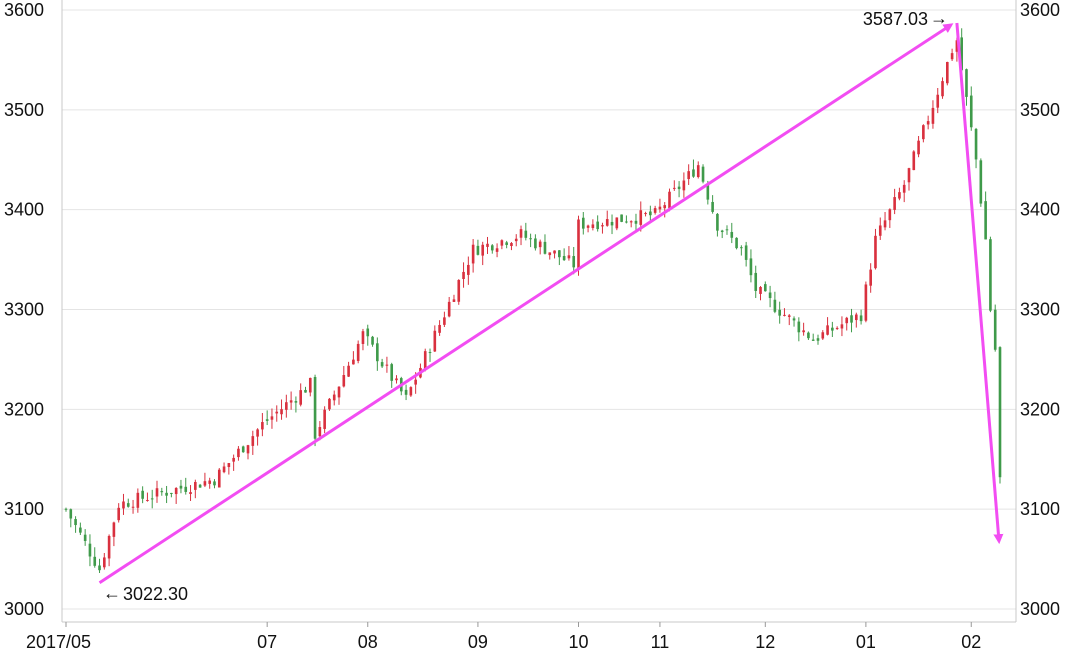  What do you see at coordinates (939, 18) in the screenshot?
I see `high-value-arrow: →` at bounding box center [939, 18].